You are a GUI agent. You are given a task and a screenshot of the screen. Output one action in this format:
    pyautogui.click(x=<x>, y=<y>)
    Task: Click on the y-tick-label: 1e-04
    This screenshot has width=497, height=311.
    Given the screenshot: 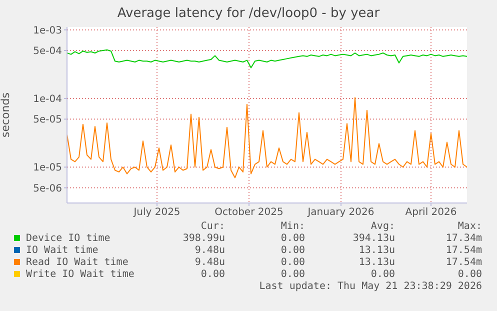 What is the action you would take?
    pyautogui.click(x=47, y=100)
    